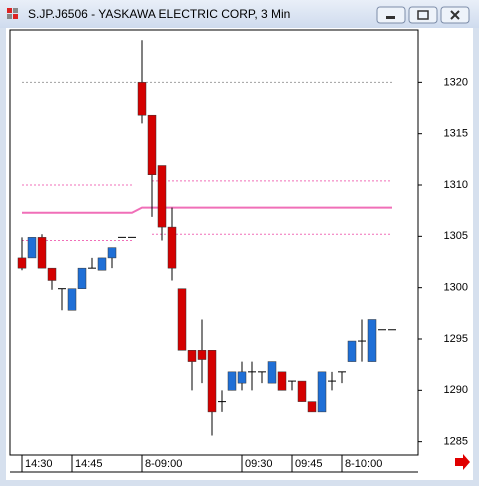  I want to click on y-tick-label: 1315, so click(456, 134).